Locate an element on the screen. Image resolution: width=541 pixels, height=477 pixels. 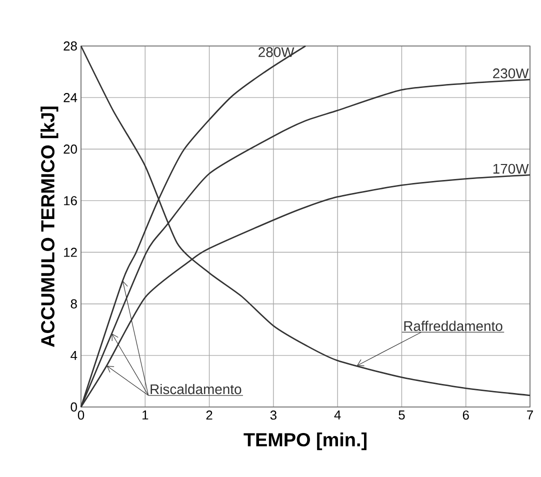
x-tick-label: 3 is located at coordinates (273, 415).